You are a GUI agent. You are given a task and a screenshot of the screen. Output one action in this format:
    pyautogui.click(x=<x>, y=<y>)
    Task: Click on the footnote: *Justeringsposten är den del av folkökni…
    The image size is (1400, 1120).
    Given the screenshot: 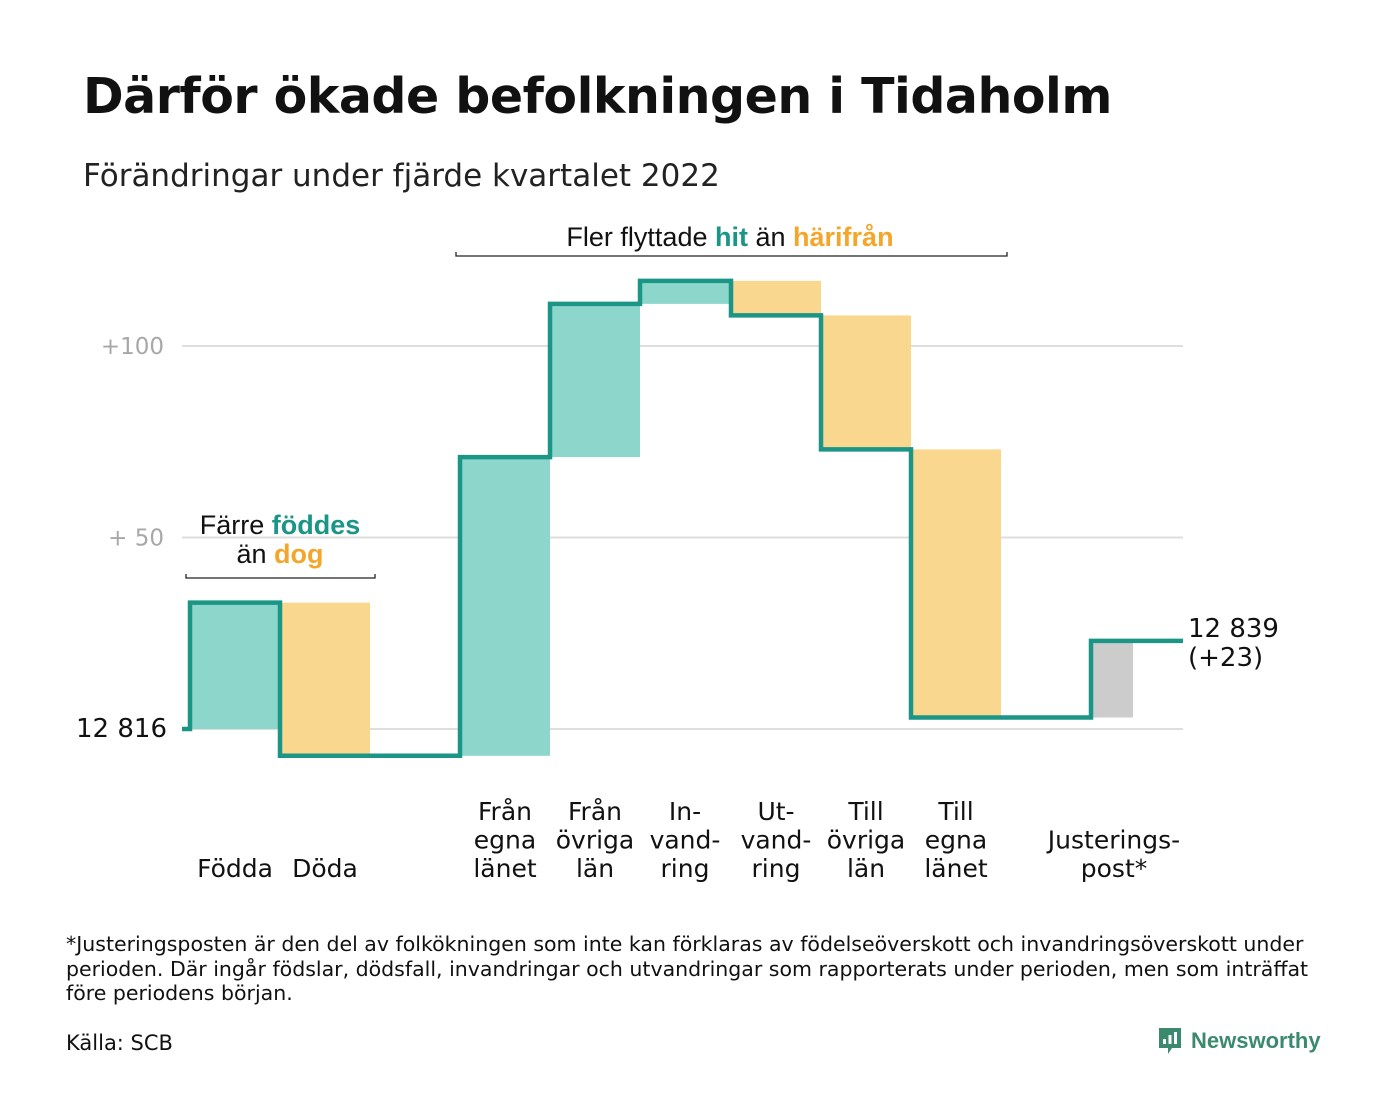 What is the action you would take?
    pyautogui.click(x=687, y=968)
    